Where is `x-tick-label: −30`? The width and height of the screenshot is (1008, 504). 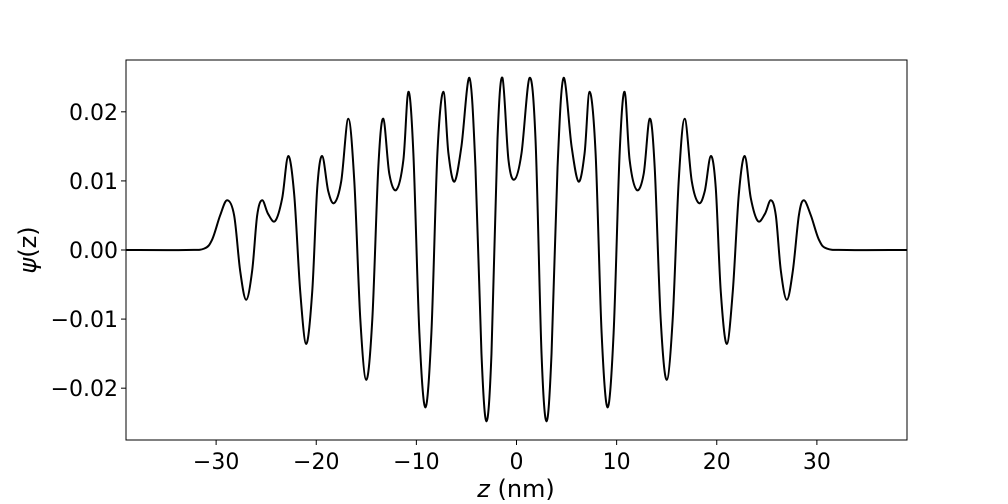 x-tick-label: −30 is located at coordinates (216, 462).